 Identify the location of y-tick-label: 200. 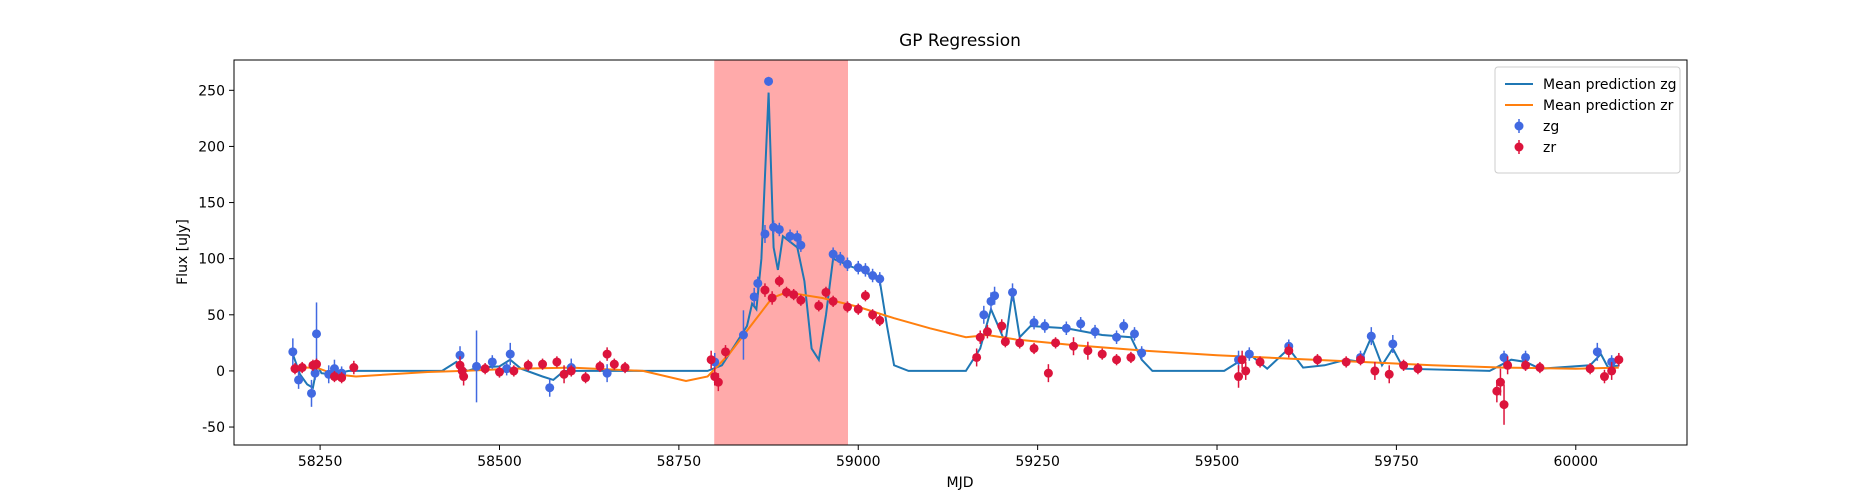
(211, 147).